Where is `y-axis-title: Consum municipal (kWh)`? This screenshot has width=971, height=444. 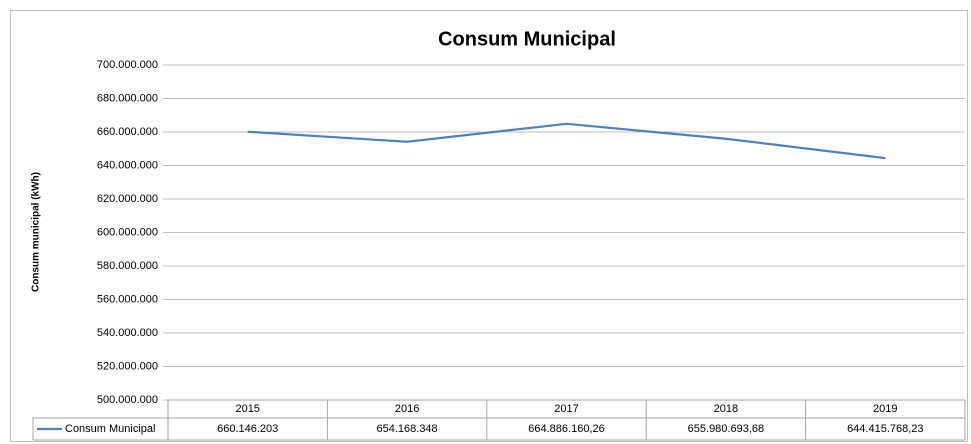
y-axis-title: Consum municipal (kWh) is located at coordinates (36, 232).